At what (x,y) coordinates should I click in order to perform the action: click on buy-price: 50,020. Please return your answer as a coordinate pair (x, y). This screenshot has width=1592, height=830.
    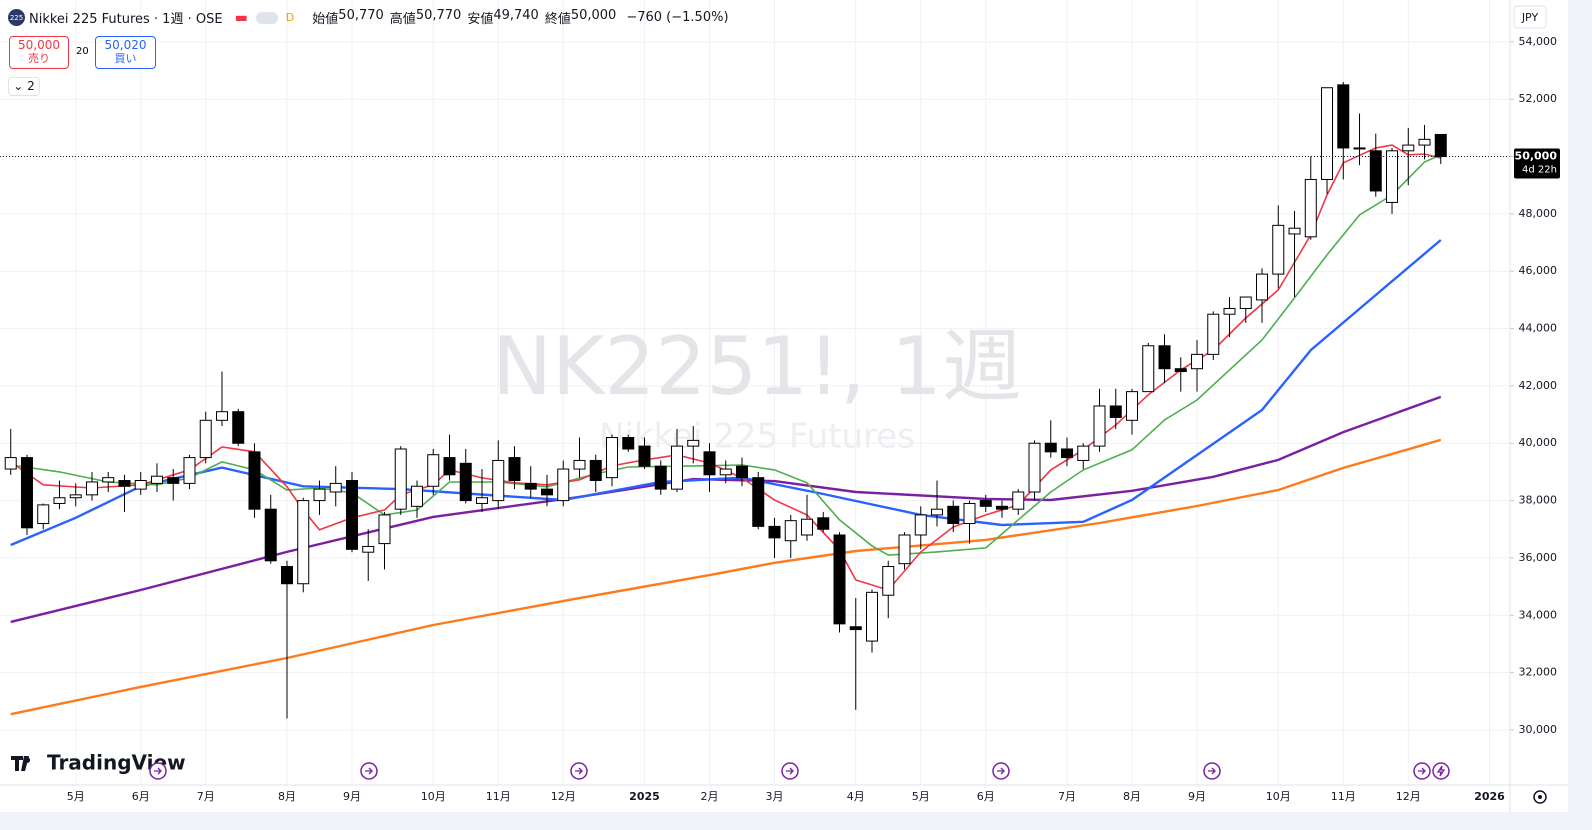
    Looking at the image, I should click on (125, 45).